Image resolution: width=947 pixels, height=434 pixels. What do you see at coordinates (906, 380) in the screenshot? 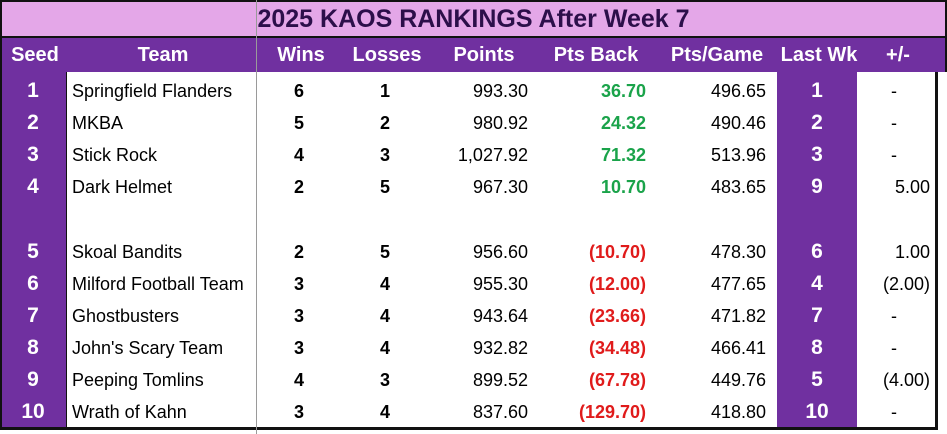
I see `cell-delta: (4.00)` at bounding box center [906, 380].